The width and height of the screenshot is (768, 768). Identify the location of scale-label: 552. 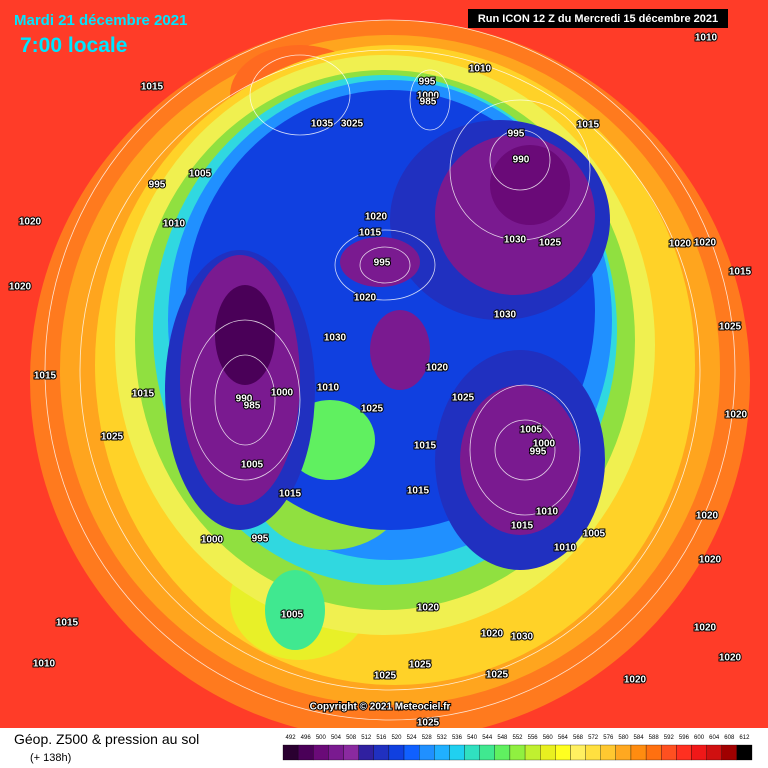
(517, 738).